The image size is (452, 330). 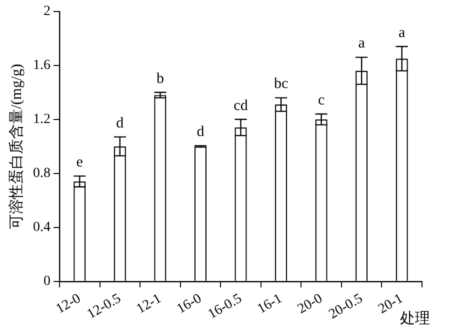 What do you see at coordinates (47, 282) in the screenshot?
I see `y-tick-label: 0` at bounding box center [47, 282].